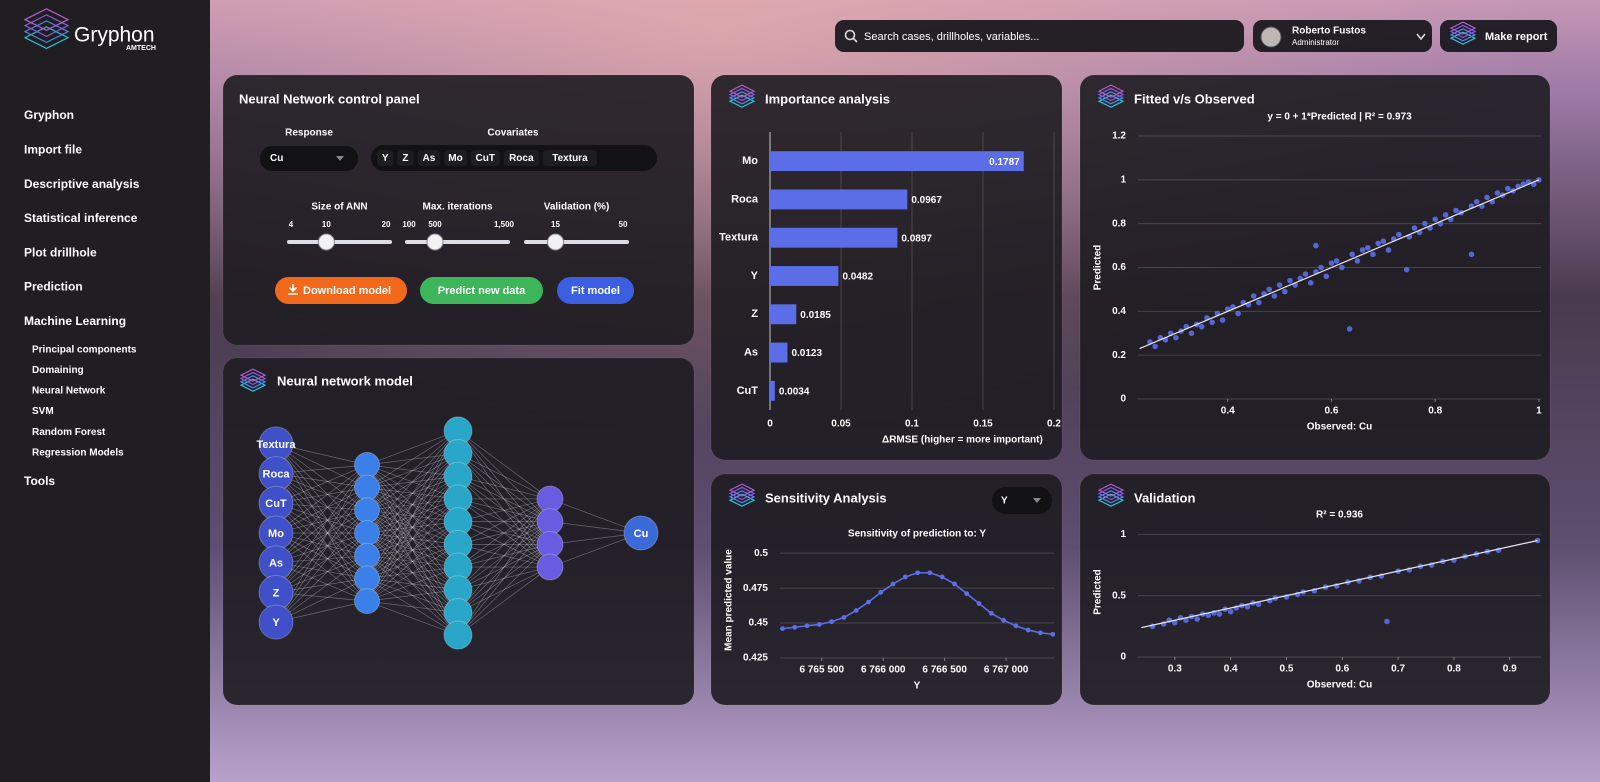 The image size is (1600, 782). I want to click on covariate-chip-label: CuT, so click(485, 158).